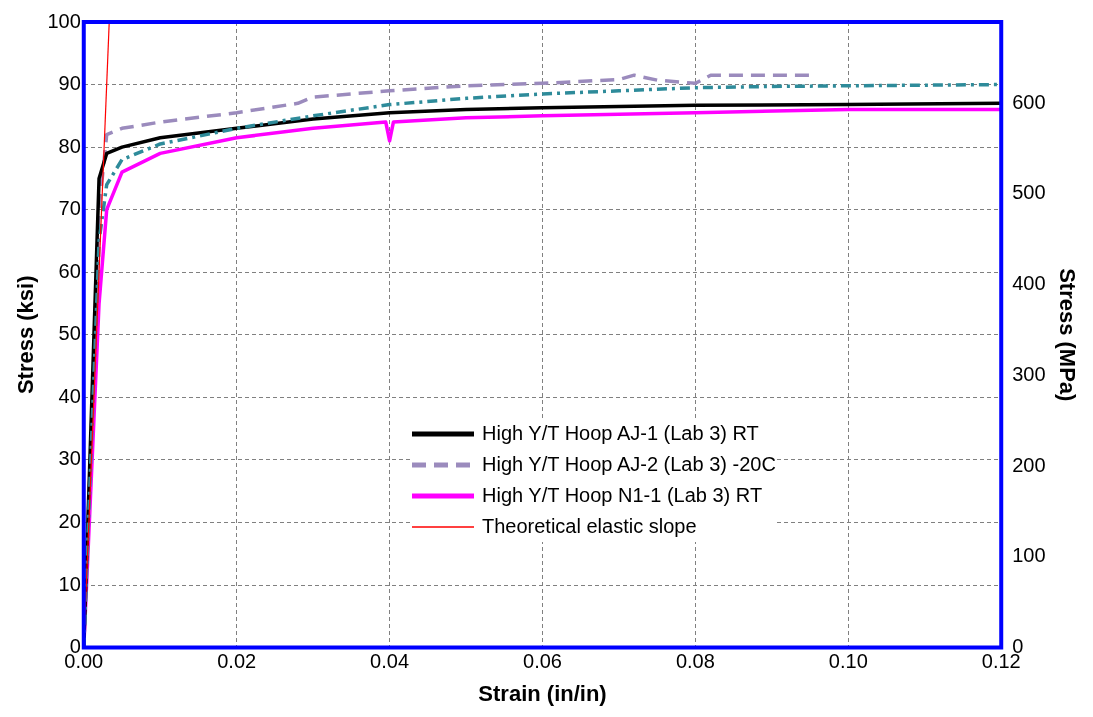  I want to click on y2-tick-label: 500, so click(1029, 192).